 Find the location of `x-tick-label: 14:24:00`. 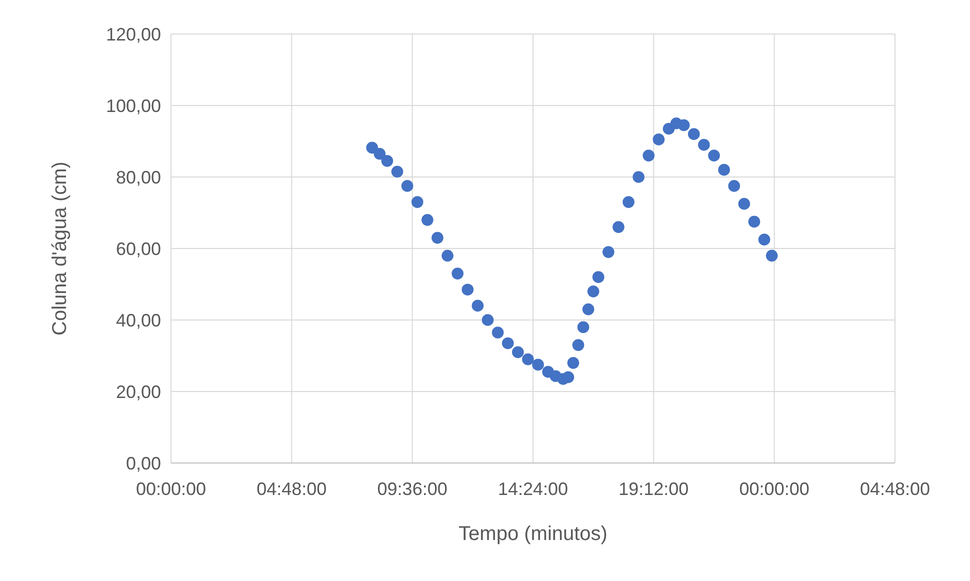

x-tick-label: 14:24:00 is located at coordinates (533, 489).